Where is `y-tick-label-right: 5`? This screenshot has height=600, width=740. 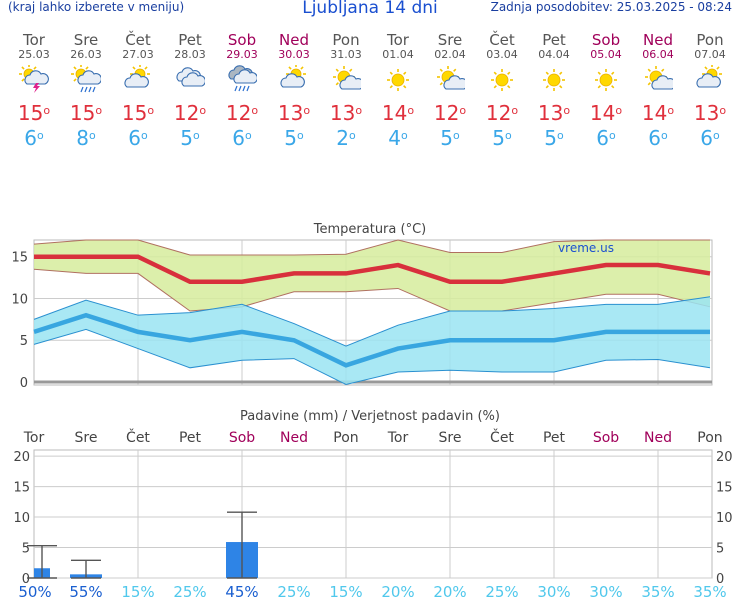
y-tick-label-right: 5 is located at coordinates (720, 549).